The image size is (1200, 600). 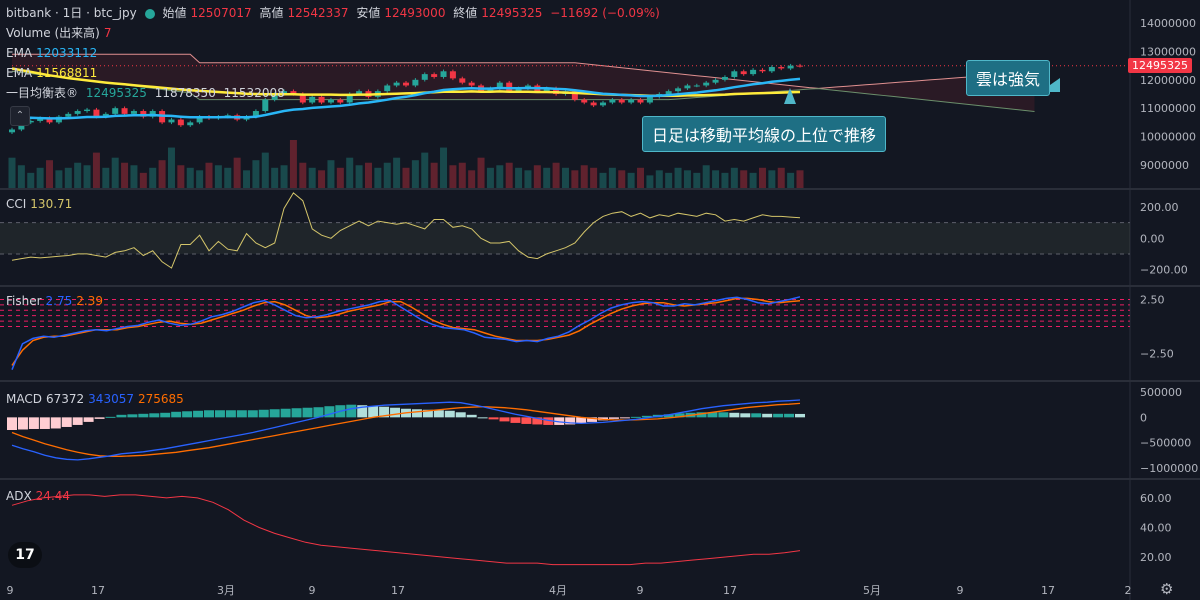 What do you see at coordinates (368, 13) in the screenshot?
I see `low-label: 安値` at bounding box center [368, 13].